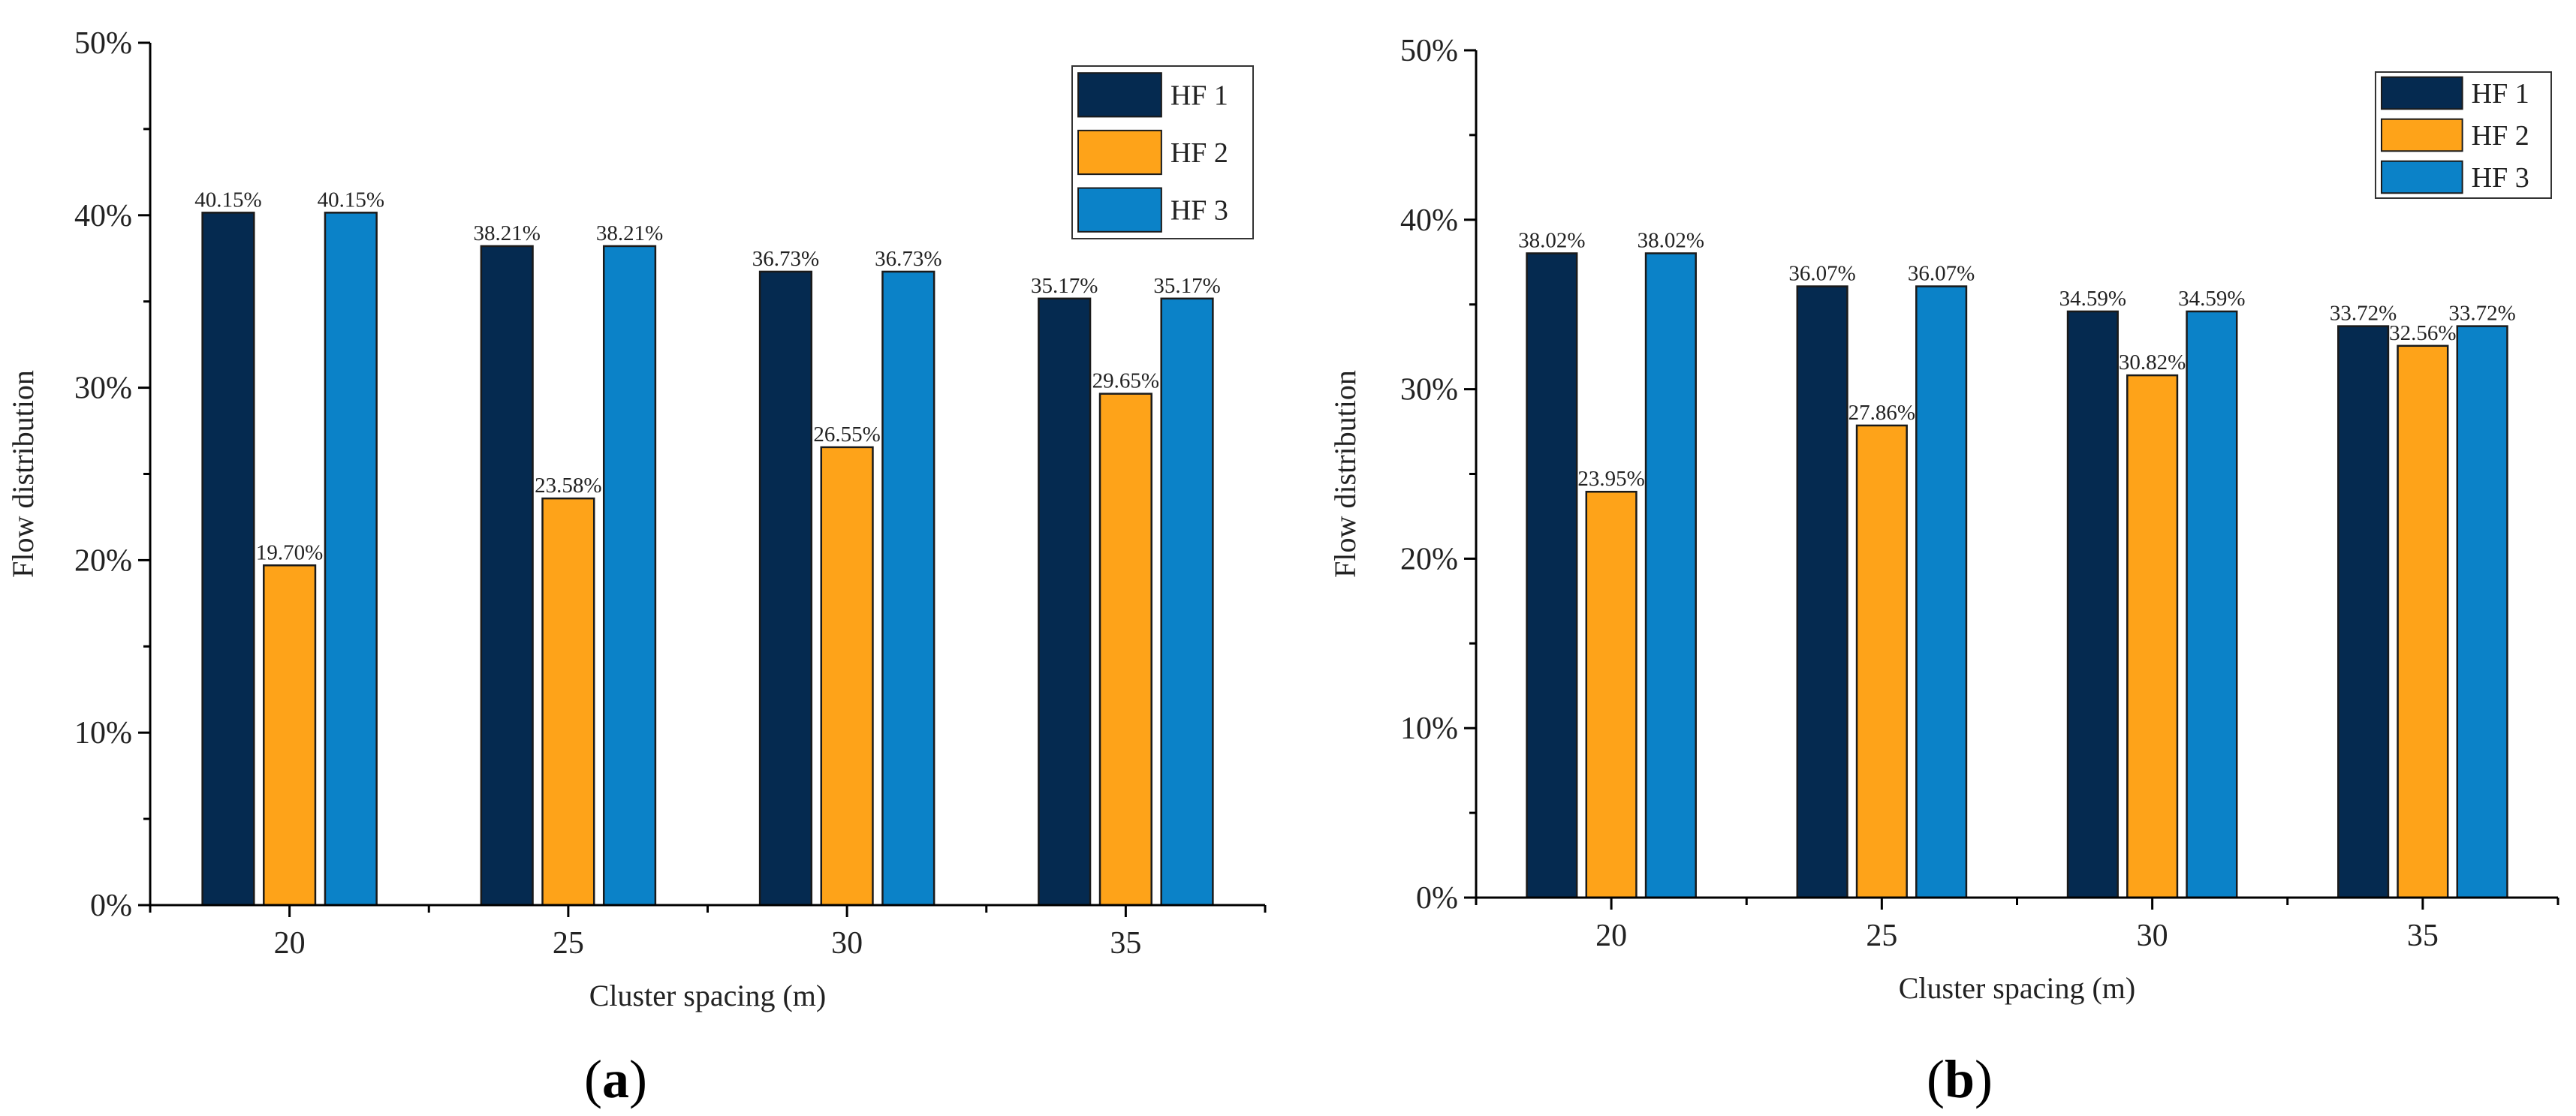 This screenshot has width=2576, height=1116. Describe the element at coordinates (1960, 1079) in the screenshot. I see `panel-label-b: (b)` at that location.